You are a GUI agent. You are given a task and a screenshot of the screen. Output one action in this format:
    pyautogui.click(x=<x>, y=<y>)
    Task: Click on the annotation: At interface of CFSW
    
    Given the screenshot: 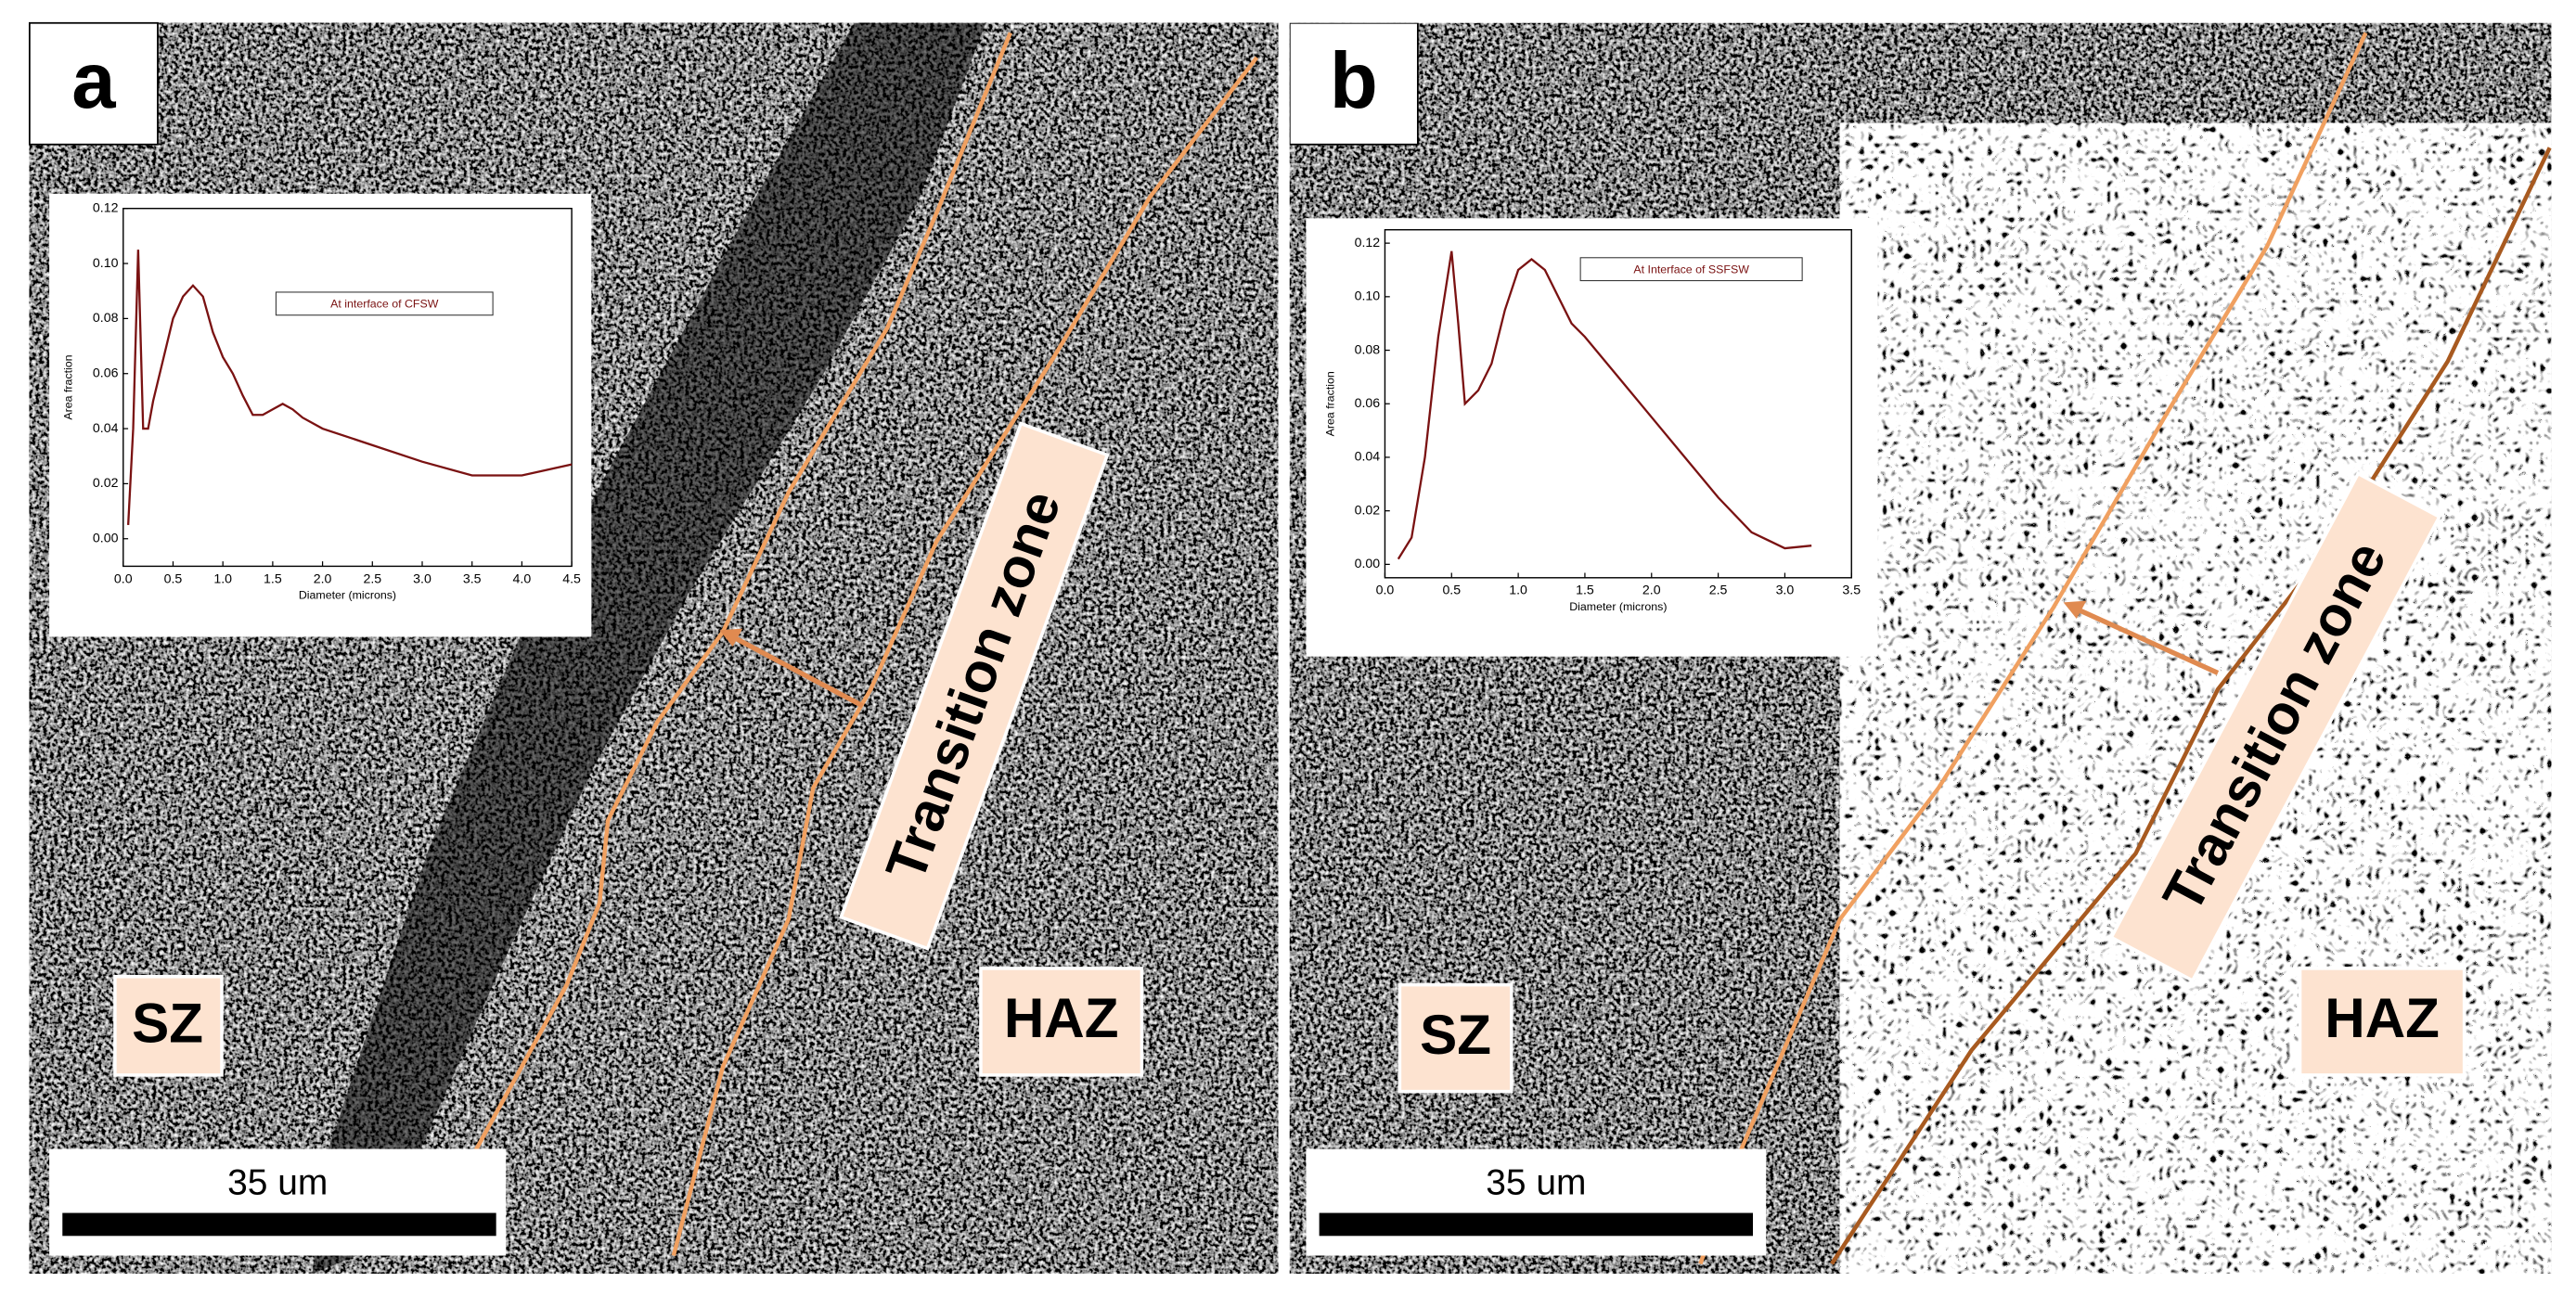 What is the action you would take?
    pyautogui.click(x=385, y=303)
    